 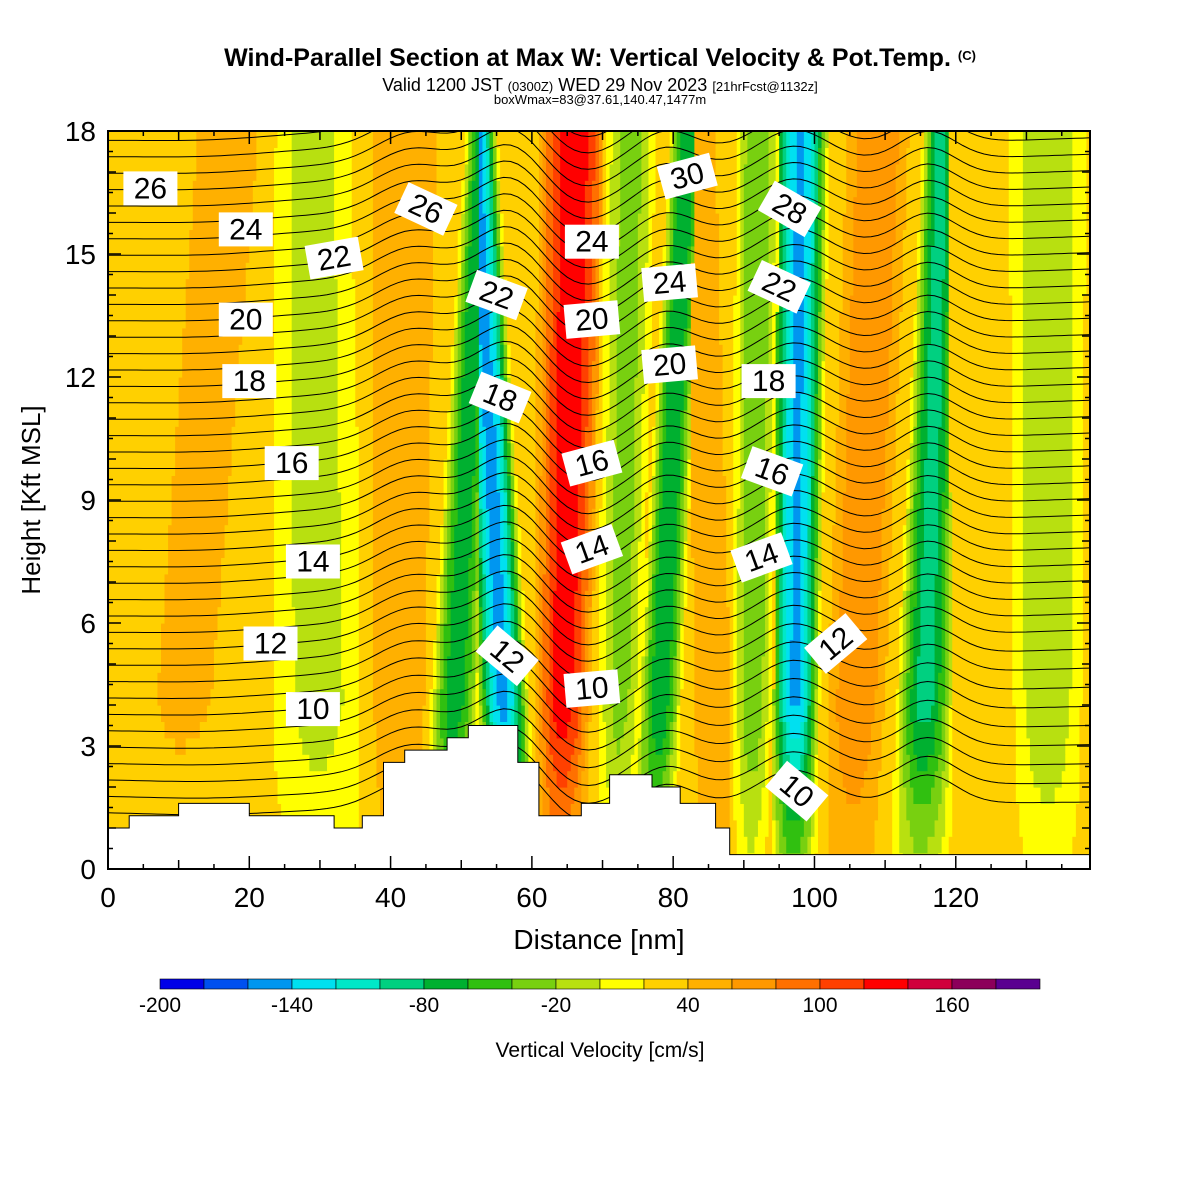 What do you see at coordinates (88, 869) in the screenshot?
I see `y-tick-label: 0` at bounding box center [88, 869].